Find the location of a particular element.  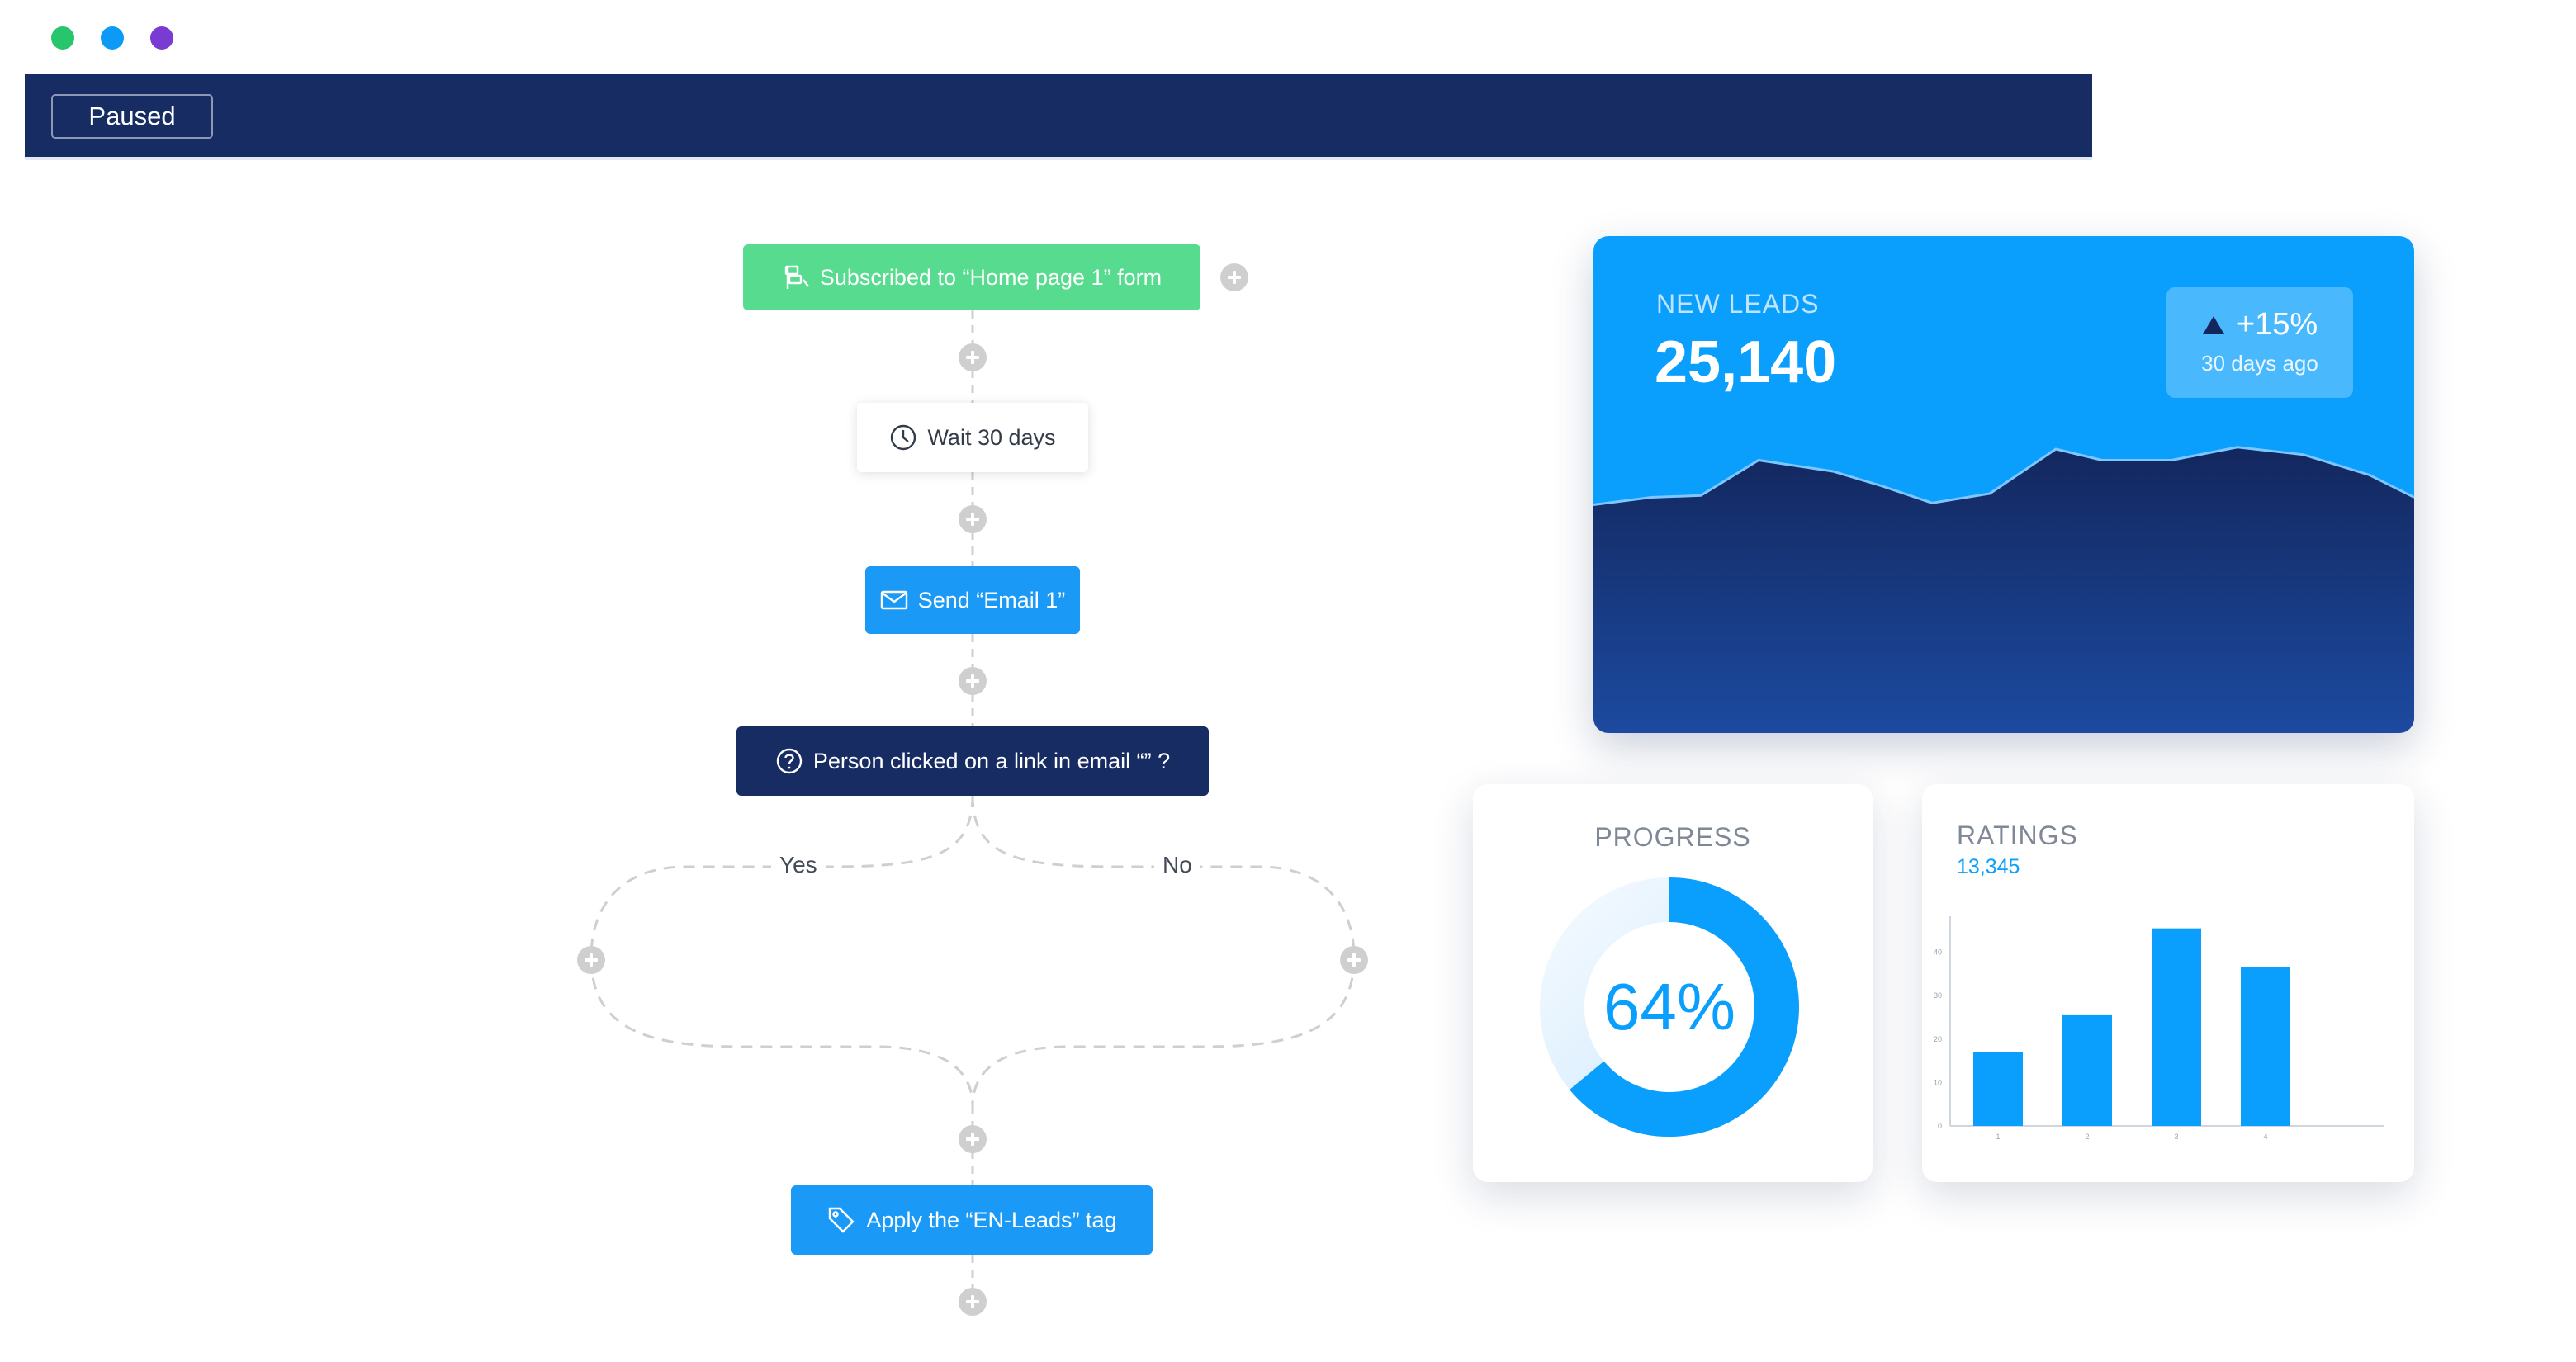

y-tick-label: 0 is located at coordinates (1940, 1126).